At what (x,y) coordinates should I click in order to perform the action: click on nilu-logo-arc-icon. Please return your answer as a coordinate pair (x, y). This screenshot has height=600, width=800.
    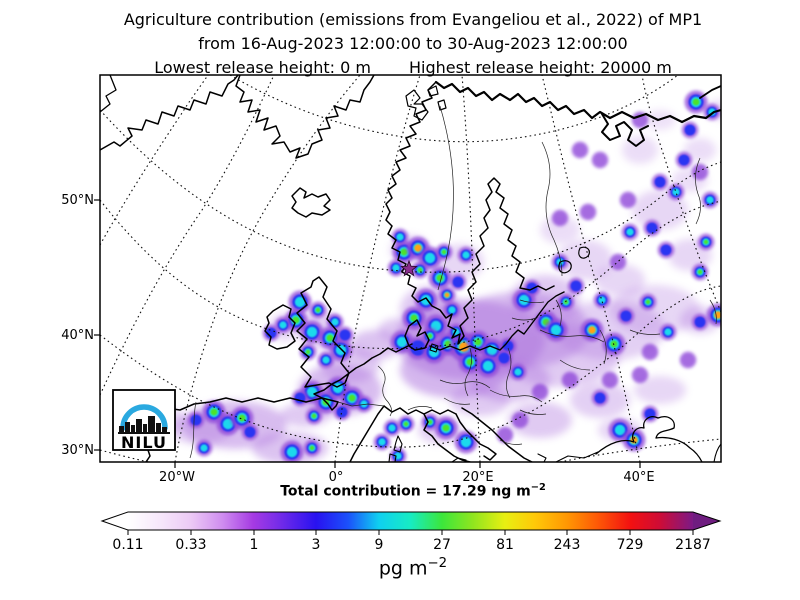
    Looking at the image, I should click on (144, 417).